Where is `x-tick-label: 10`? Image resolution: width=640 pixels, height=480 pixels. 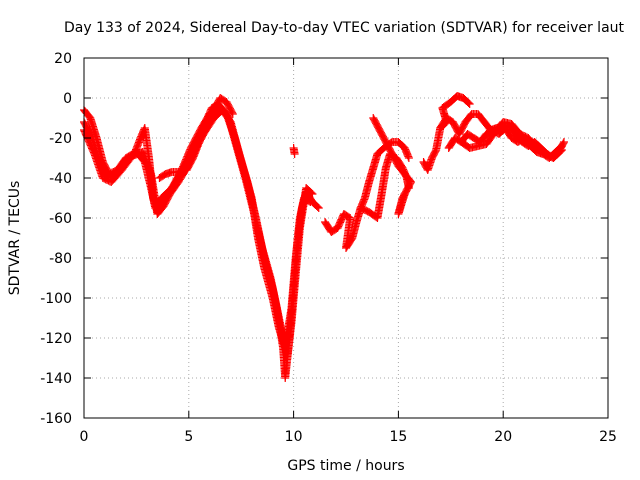 x-tick-label: 10 is located at coordinates (294, 437).